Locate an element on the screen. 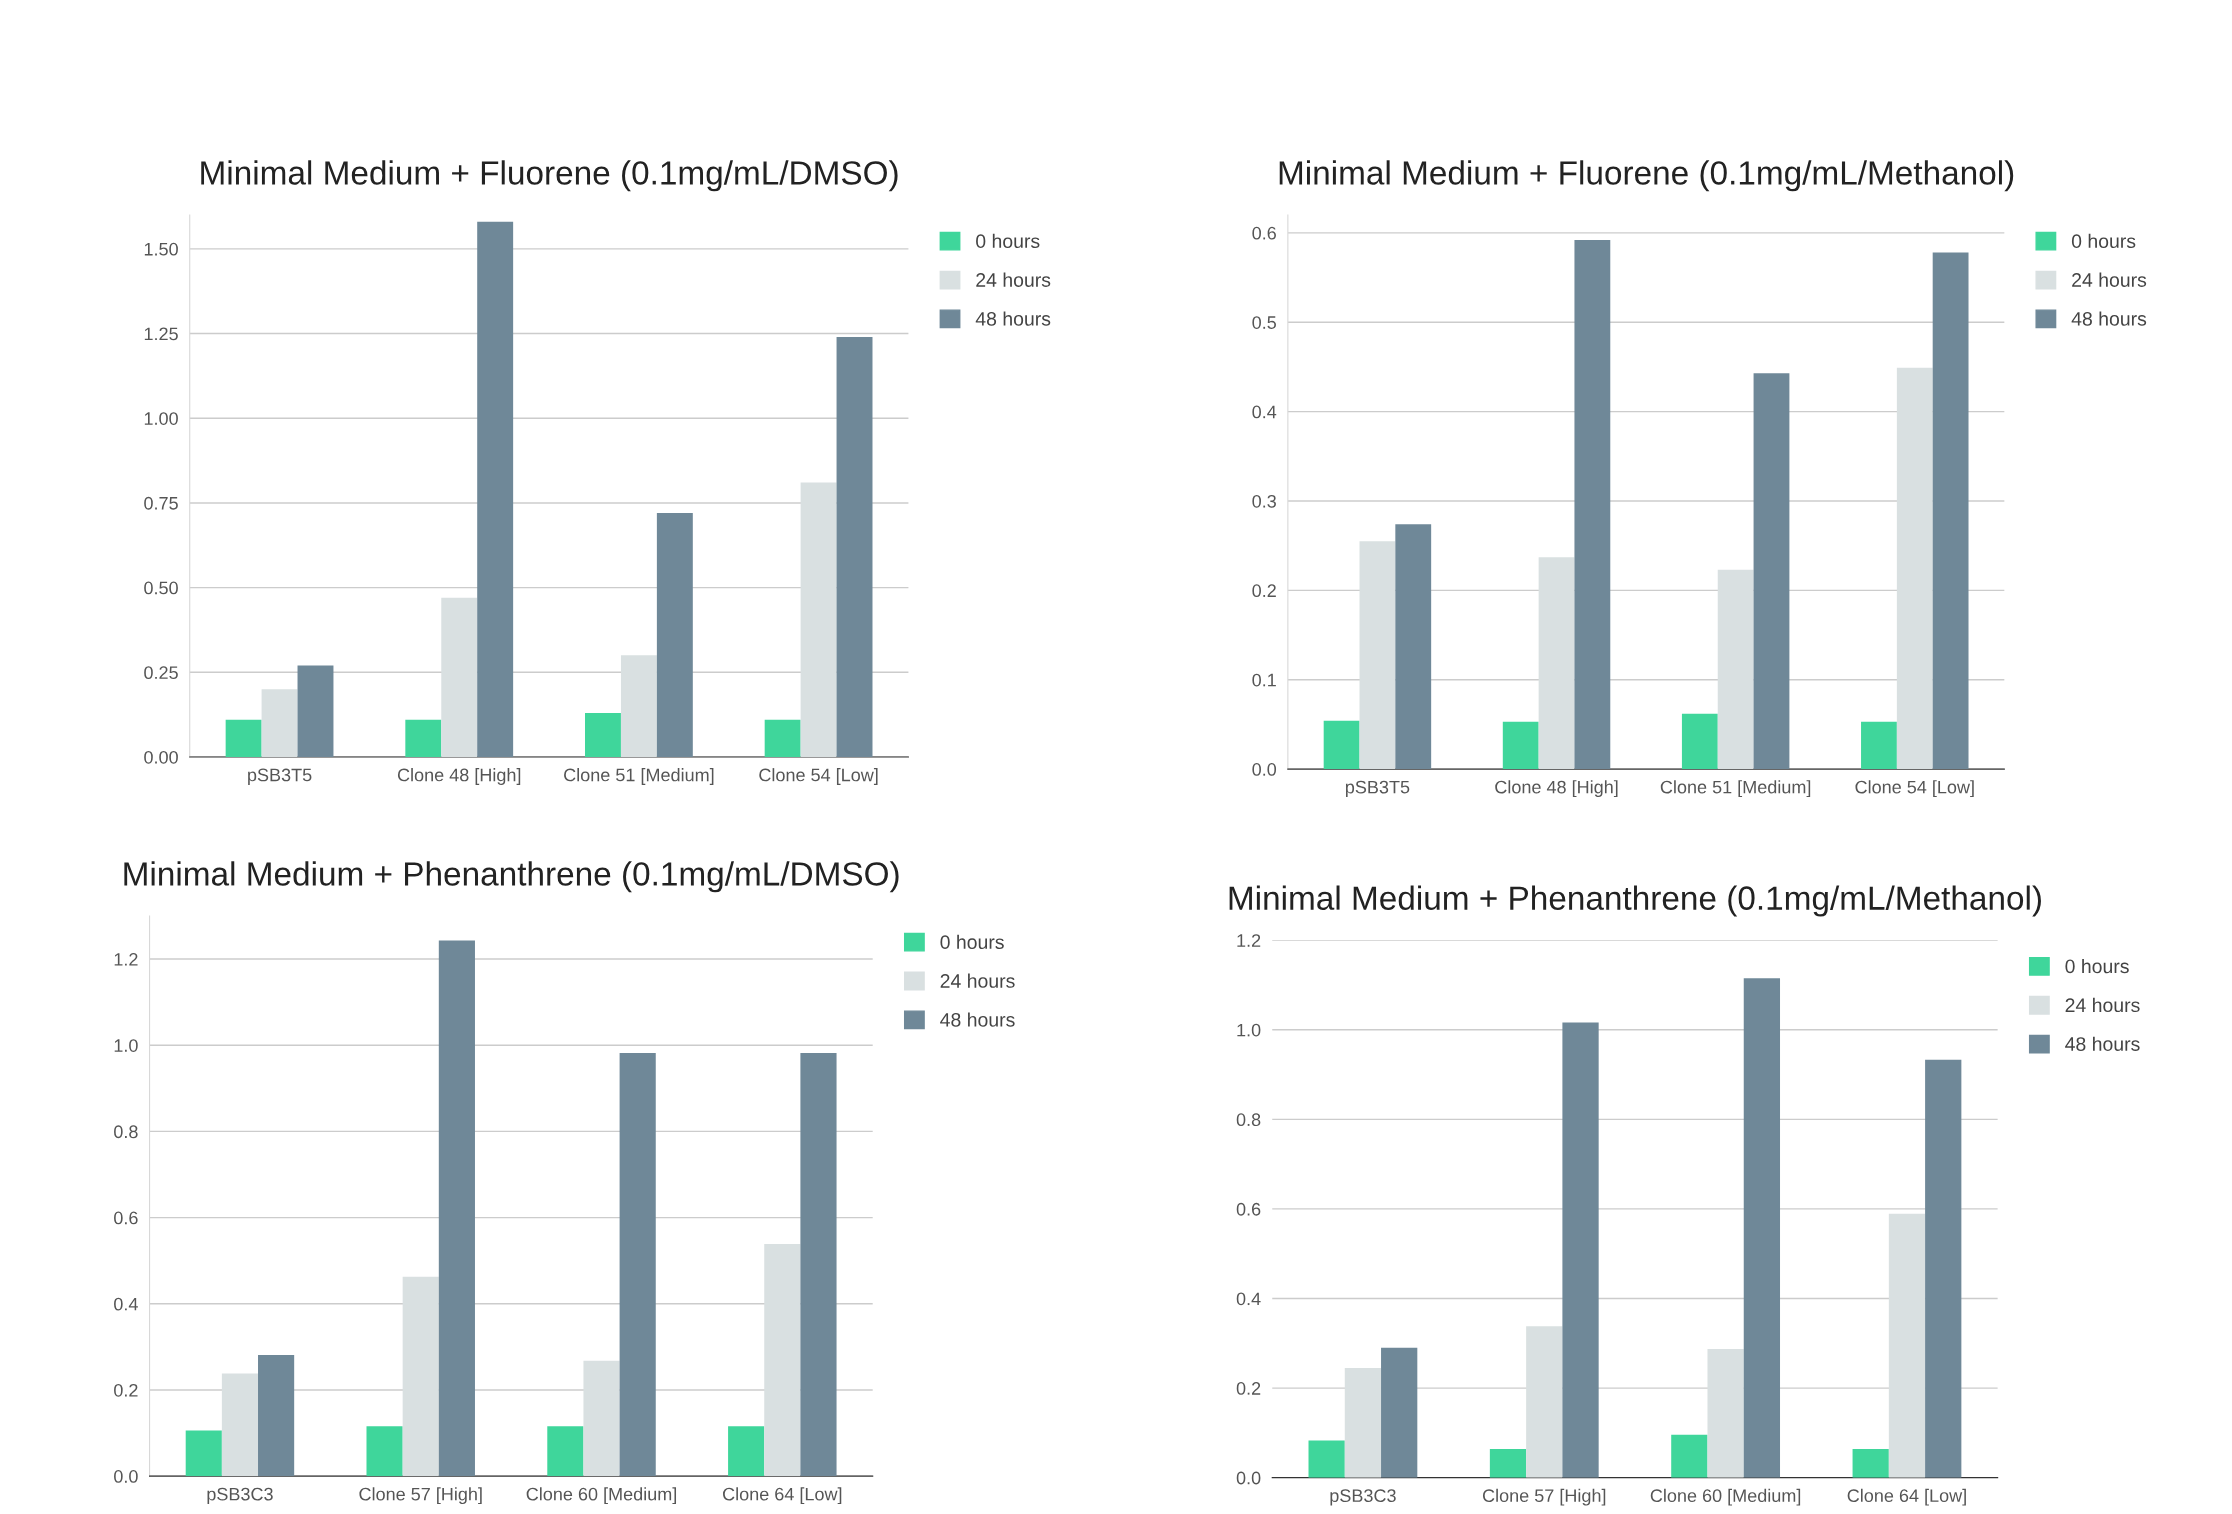 Image resolution: width=2232 pixels, height=1514 pixels. y-tick-label: 0.50 is located at coordinates (161, 588).